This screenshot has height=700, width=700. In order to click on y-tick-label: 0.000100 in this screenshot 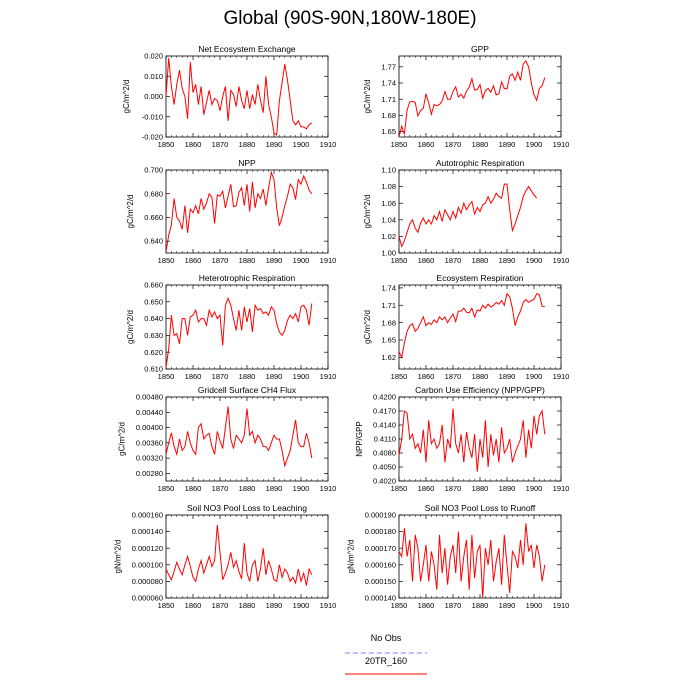, I will do `click(147, 564)`.